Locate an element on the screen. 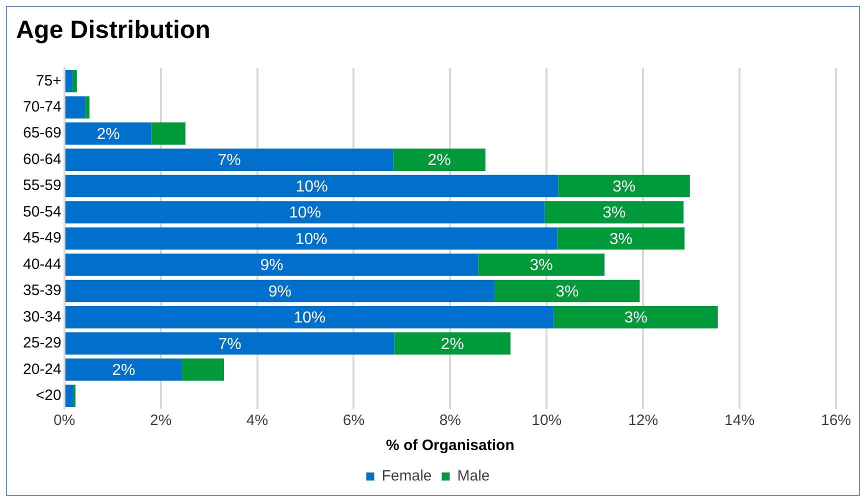 The image size is (866, 502). chart-title: Age Distribution is located at coordinates (113, 30).